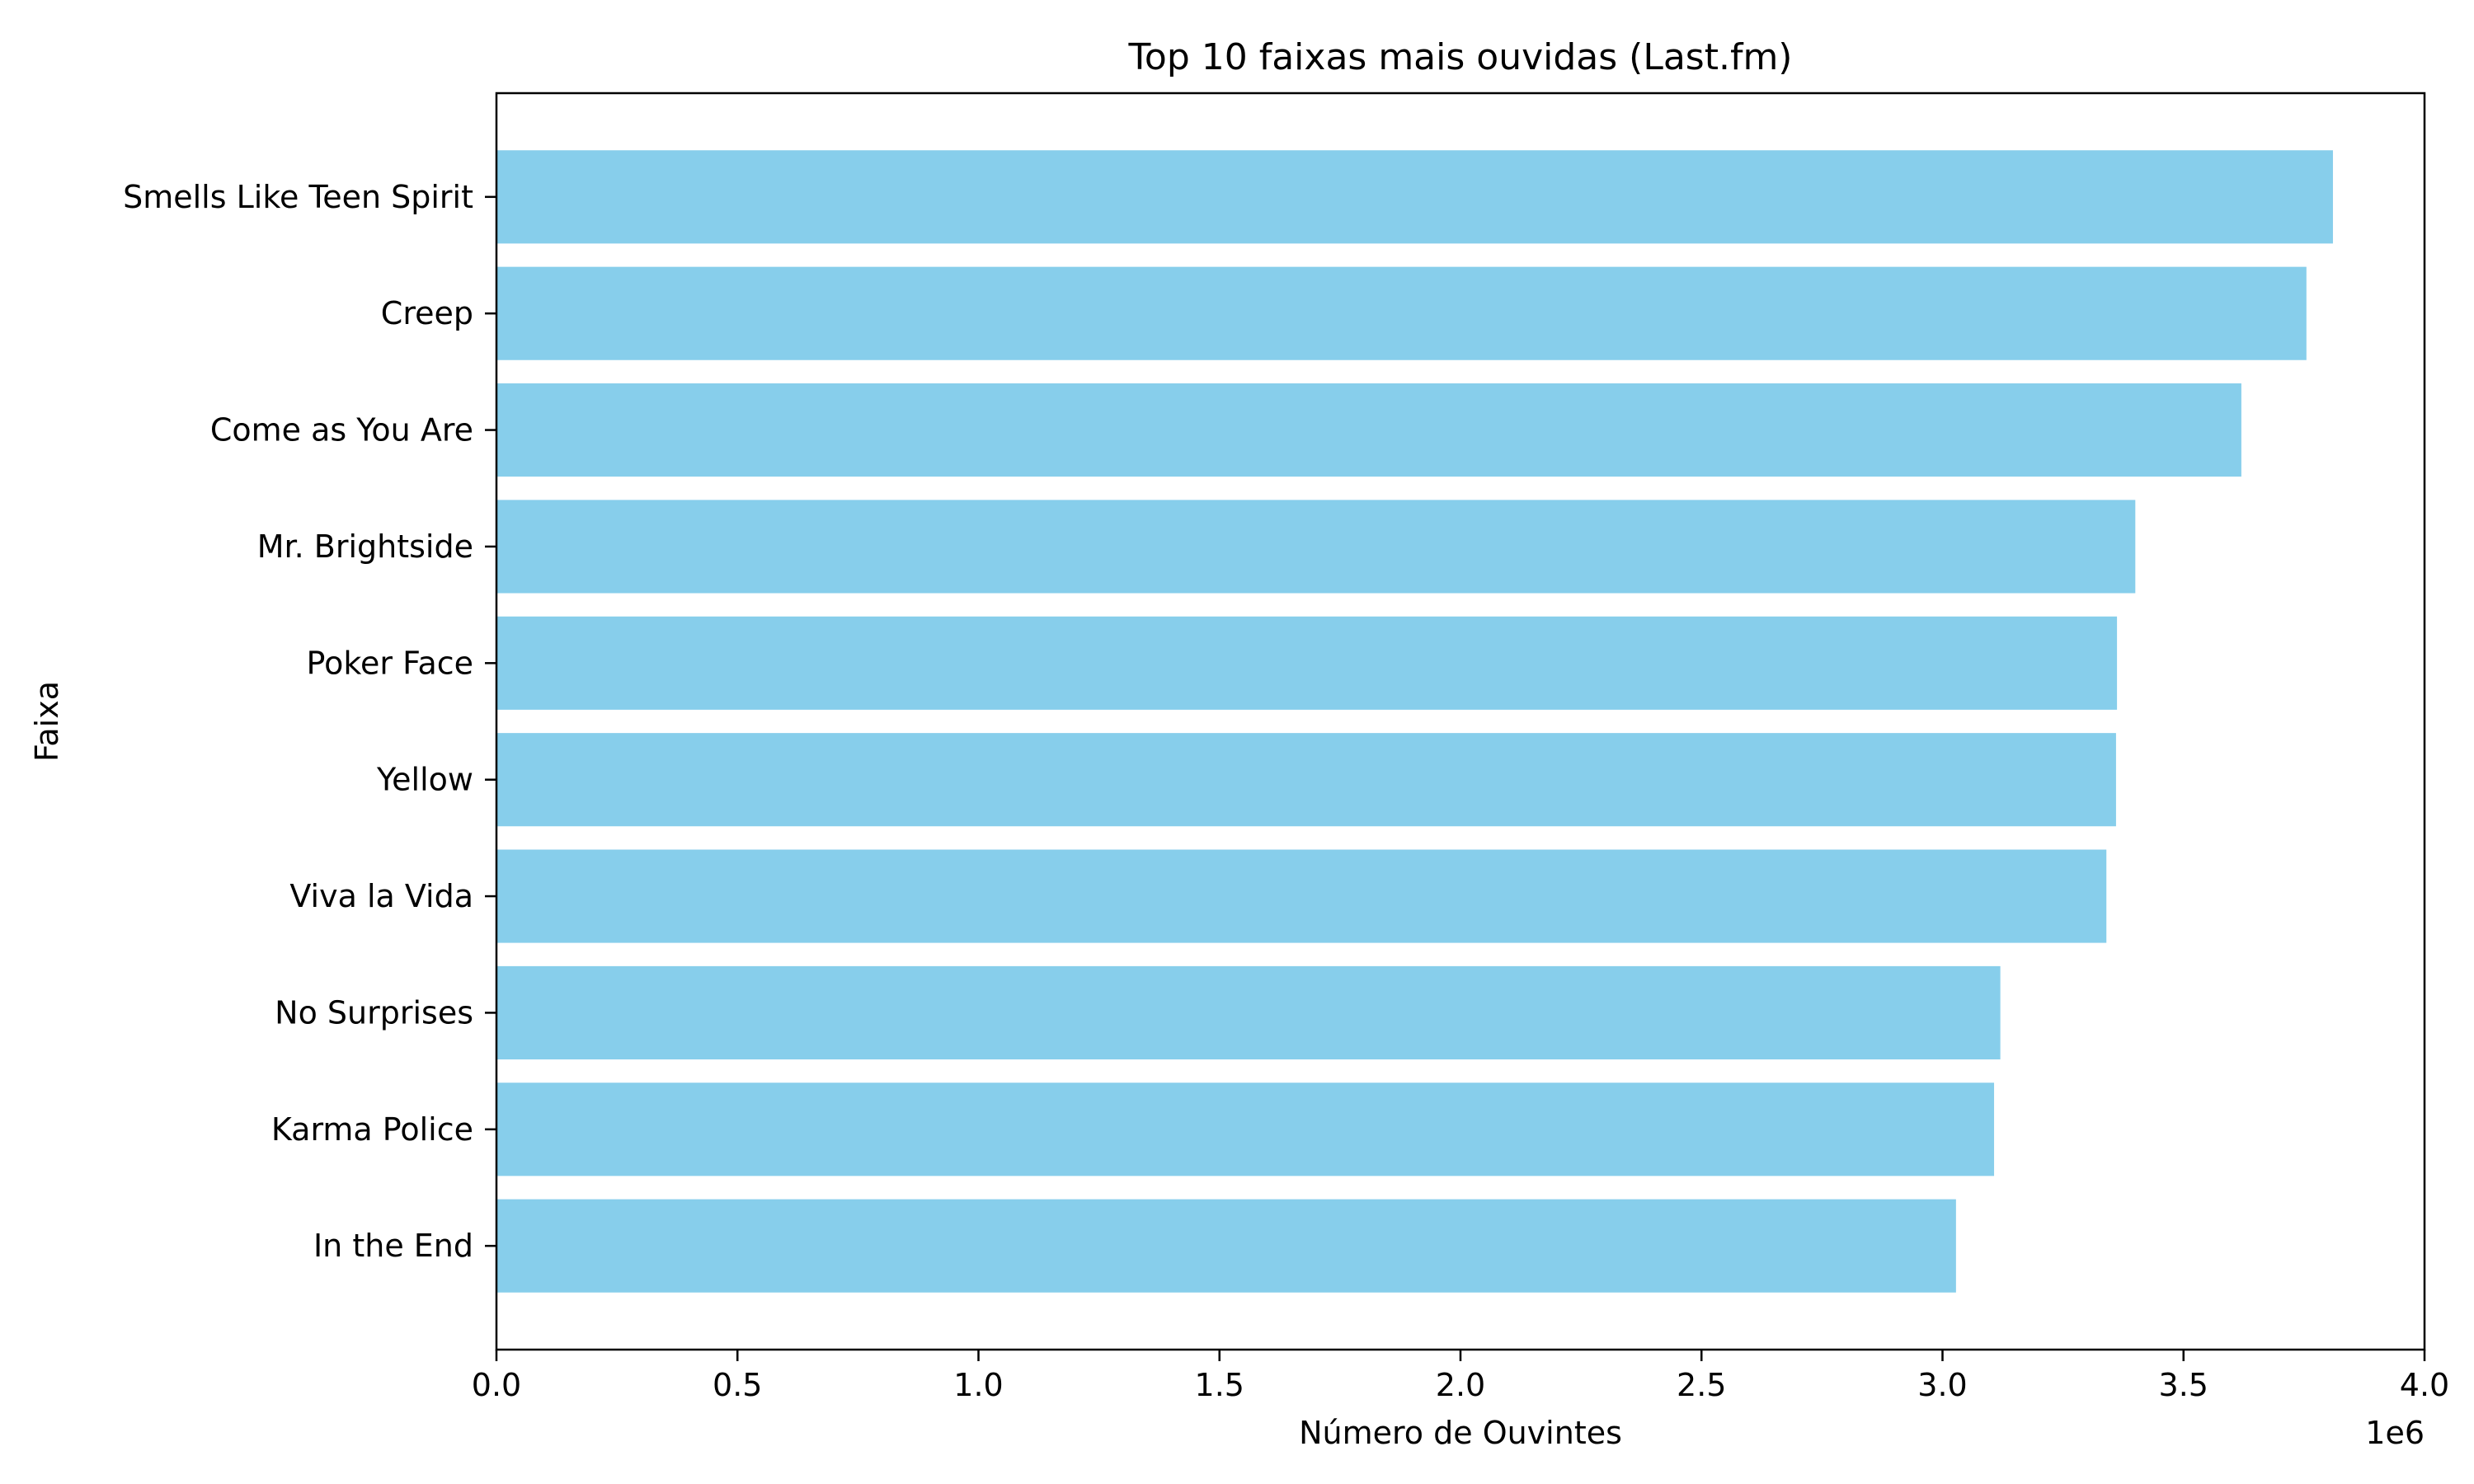 This screenshot has width=2474, height=1484. What do you see at coordinates (390, 663) in the screenshot?
I see `y-tick-label: Poker Face` at bounding box center [390, 663].